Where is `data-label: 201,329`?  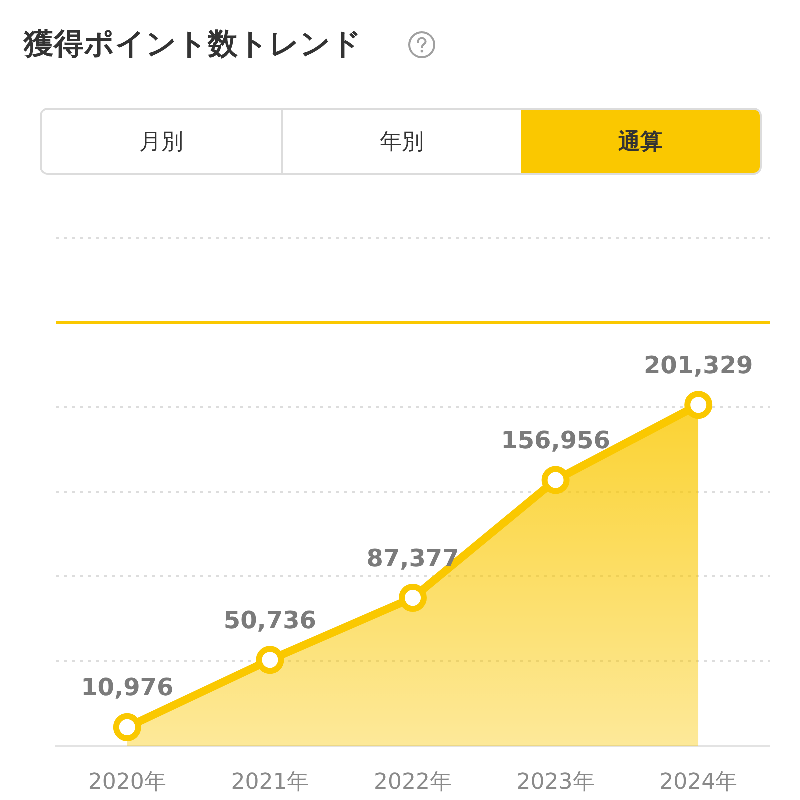
data-label: 201,329 is located at coordinates (699, 365).